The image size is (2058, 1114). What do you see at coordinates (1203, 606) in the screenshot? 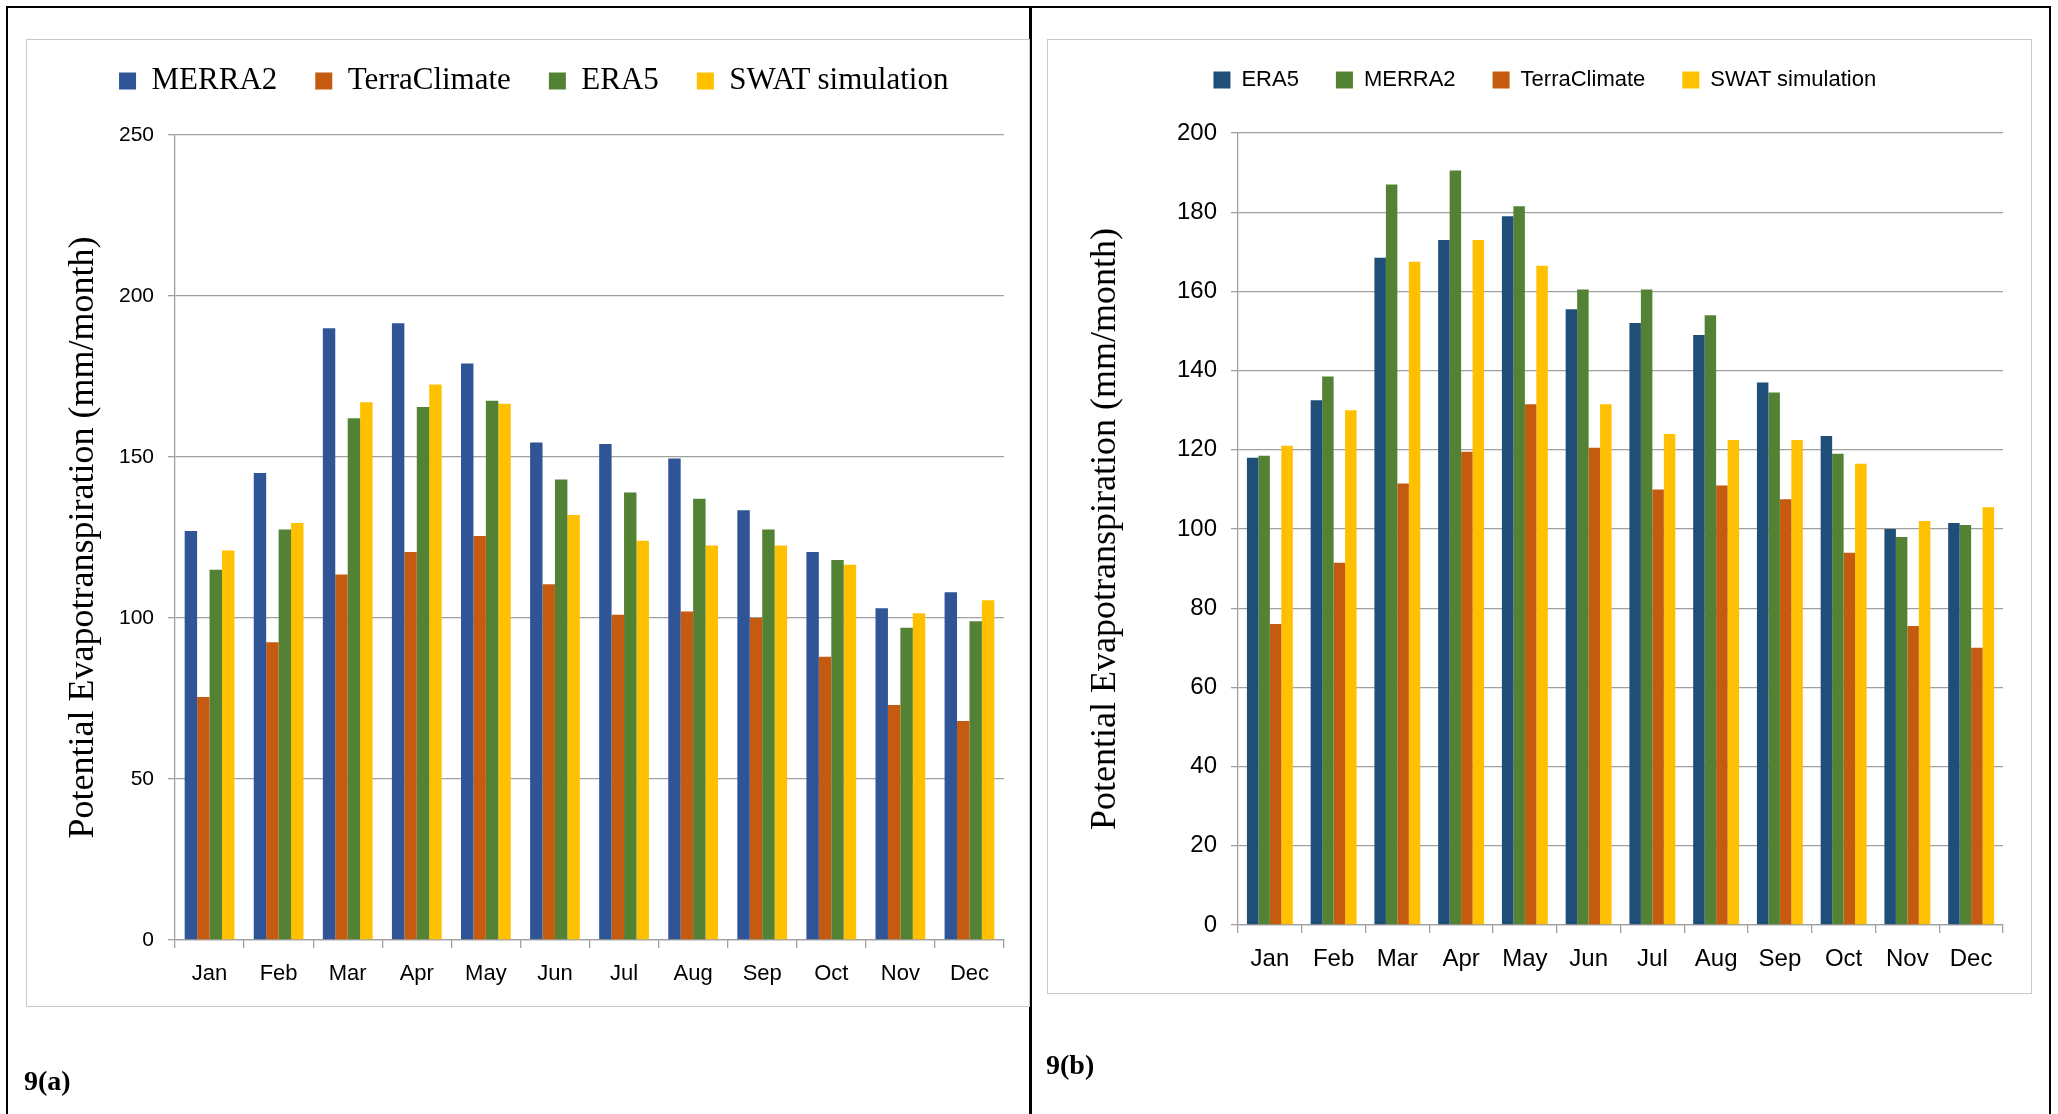
I see `y-tick-label: 80` at bounding box center [1203, 606].